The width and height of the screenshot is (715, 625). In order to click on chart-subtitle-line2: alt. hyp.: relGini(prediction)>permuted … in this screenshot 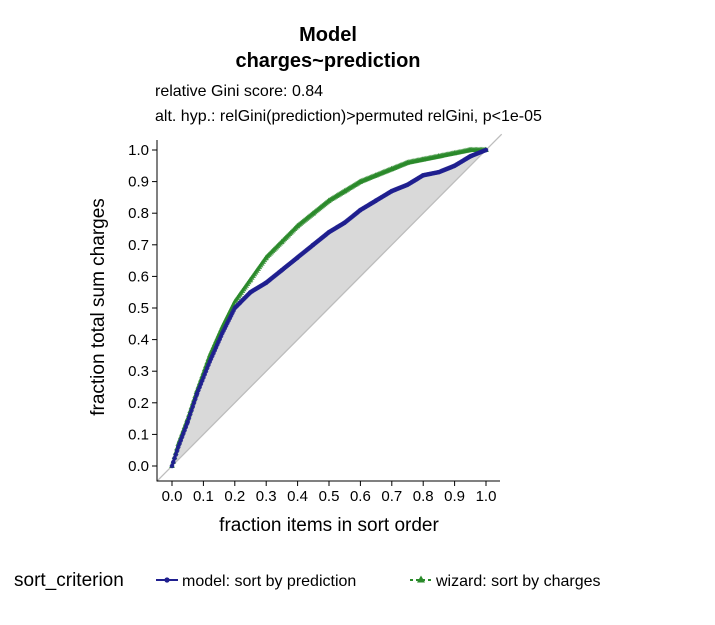, I will do `click(348, 116)`.